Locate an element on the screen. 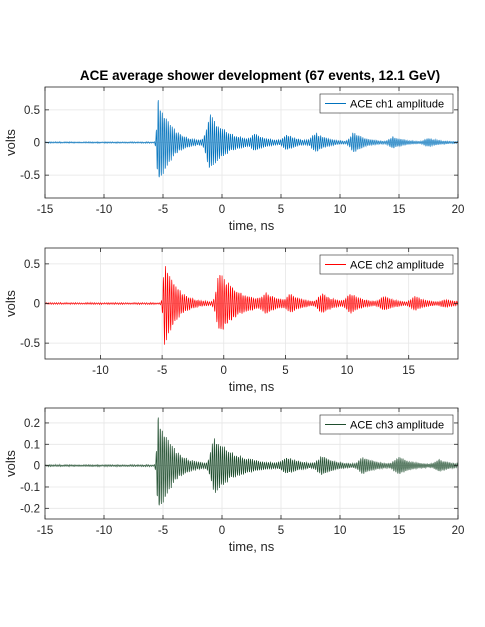 This screenshot has height=627, width=485. legend: ACE ch2 amplitude is located at coordinates (386, 264).